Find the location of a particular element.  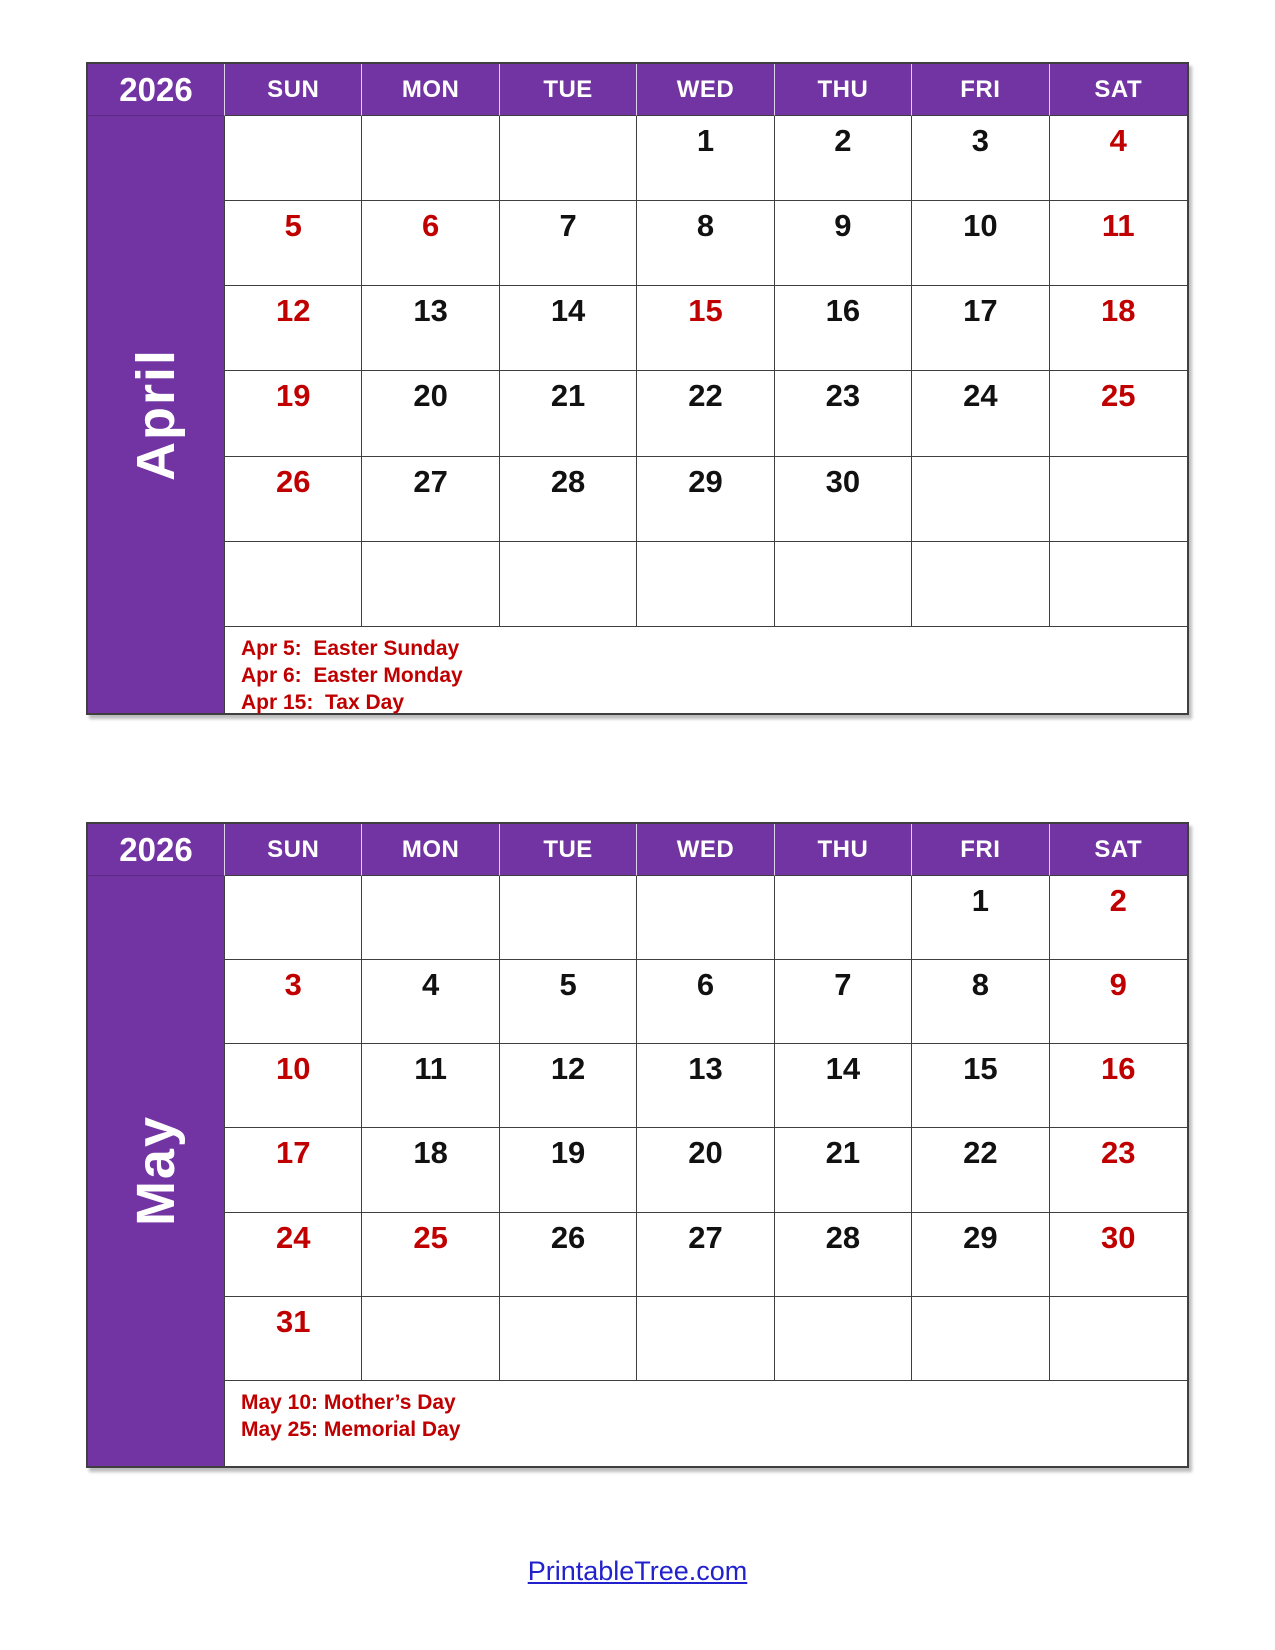

day-cell: 7 is located at coordinates (843, 1002).